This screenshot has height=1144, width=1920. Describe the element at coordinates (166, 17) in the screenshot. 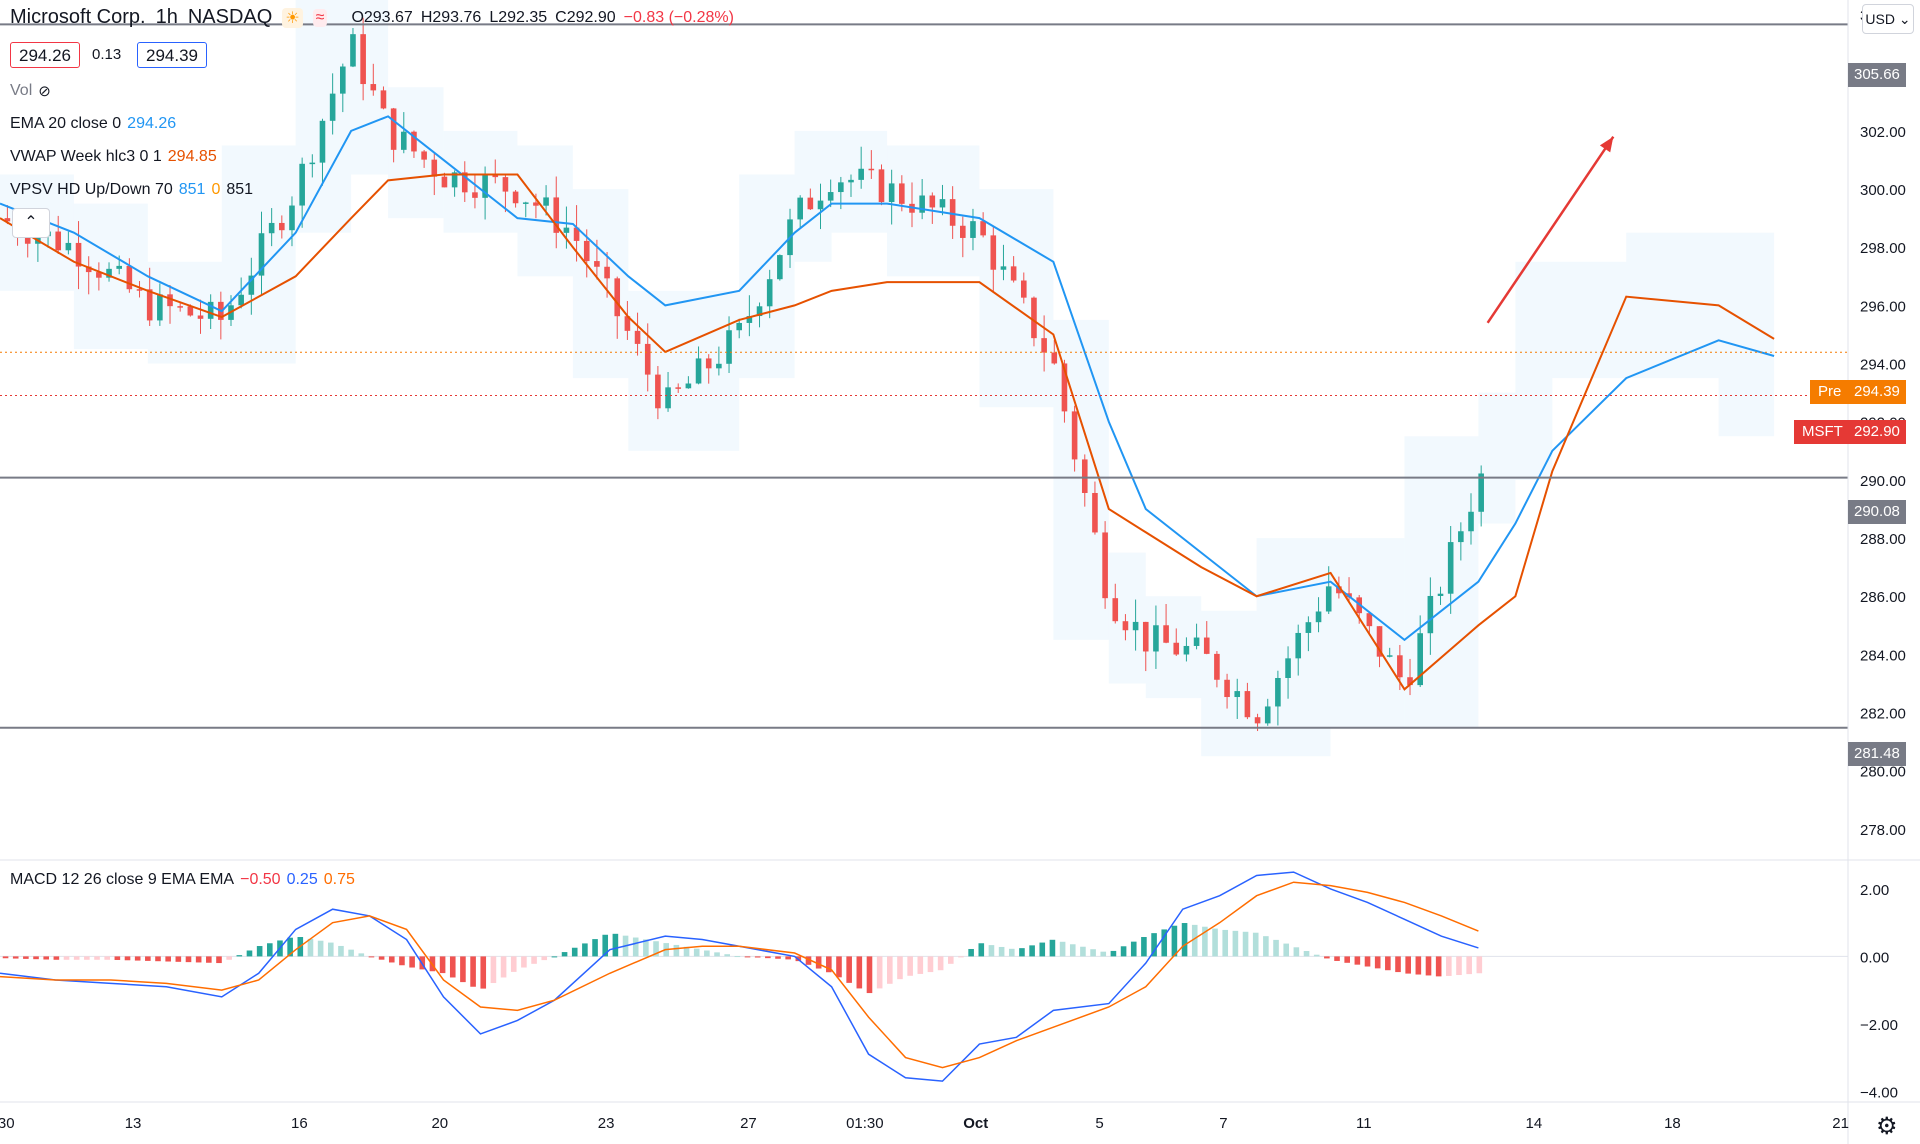

I see `interval-label: 1h` at that location.